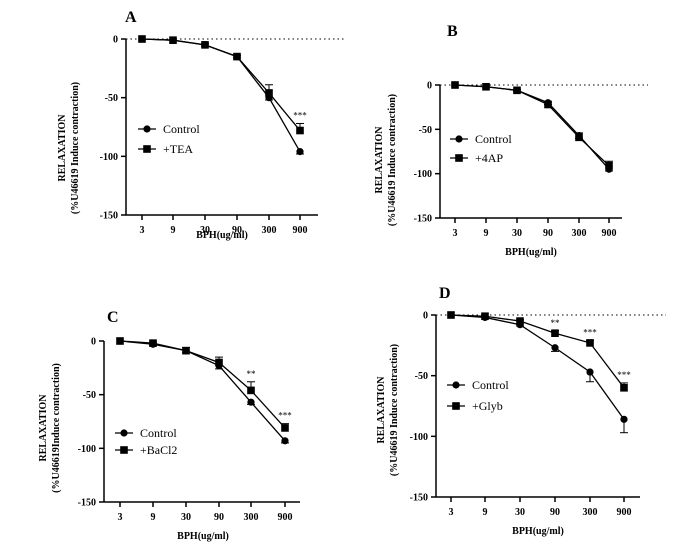 The width and height of the screenshot is (673, 549). I want to click on legend-label: +4AP, so click(489, 158).